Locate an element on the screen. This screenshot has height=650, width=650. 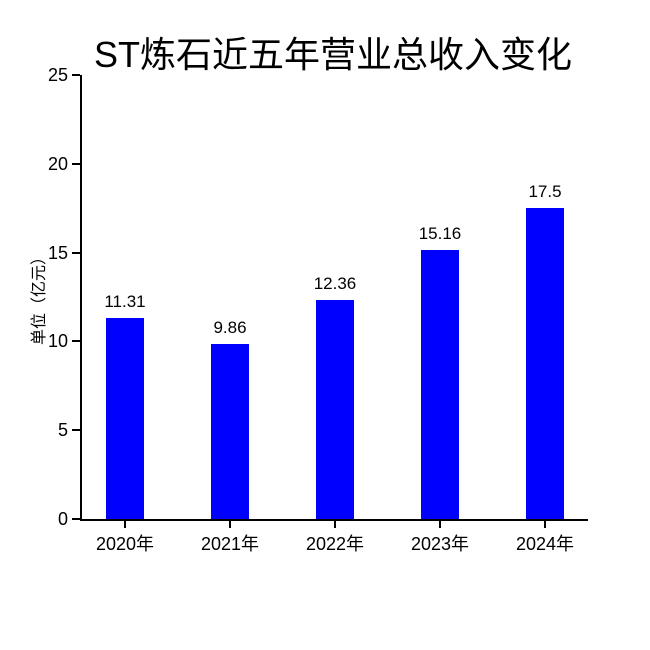
x-tick-label: 2022年 is located at coordinates (335, 544).